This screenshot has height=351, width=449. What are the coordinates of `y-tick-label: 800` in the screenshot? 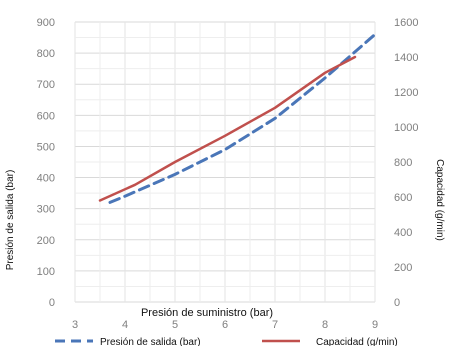 It's located at (46, 54).